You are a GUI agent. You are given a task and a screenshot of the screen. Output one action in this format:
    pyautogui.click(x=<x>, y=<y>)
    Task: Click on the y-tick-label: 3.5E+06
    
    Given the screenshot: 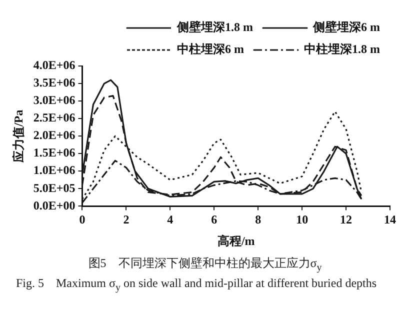 What is the action you would take?
    pyautogui.click(x=54, y=83)
    